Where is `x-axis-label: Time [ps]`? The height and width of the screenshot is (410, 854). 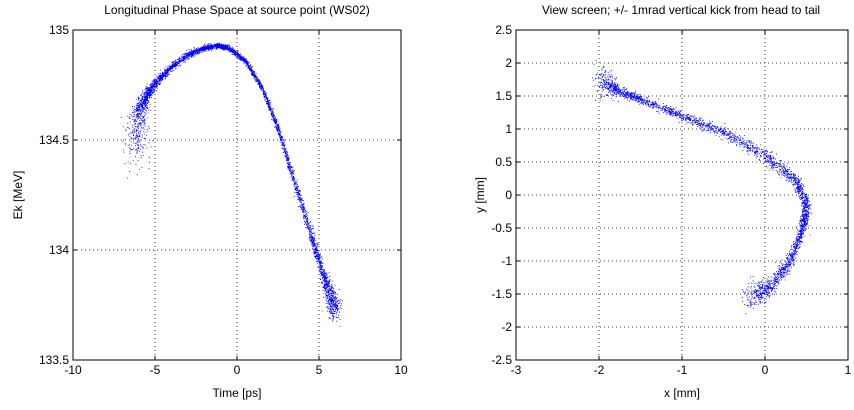
x-axis-label: Time [ps] is located at coordinates (237, 393).